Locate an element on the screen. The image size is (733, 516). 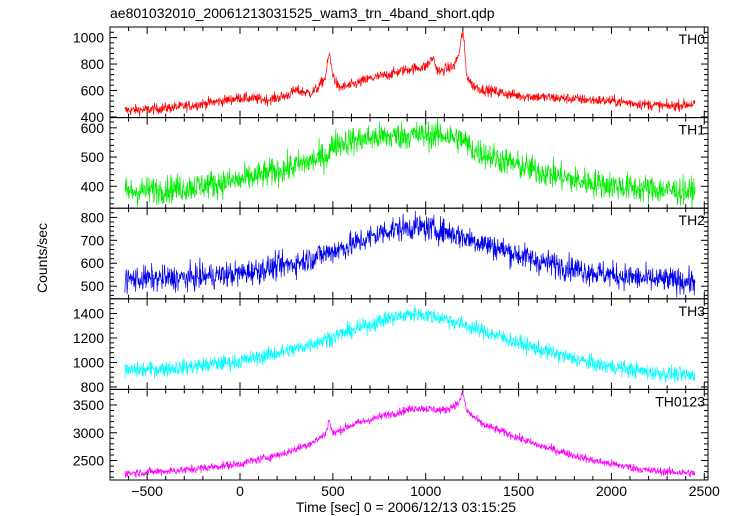
series-line-th0123 is located at coordinates (410, 434).